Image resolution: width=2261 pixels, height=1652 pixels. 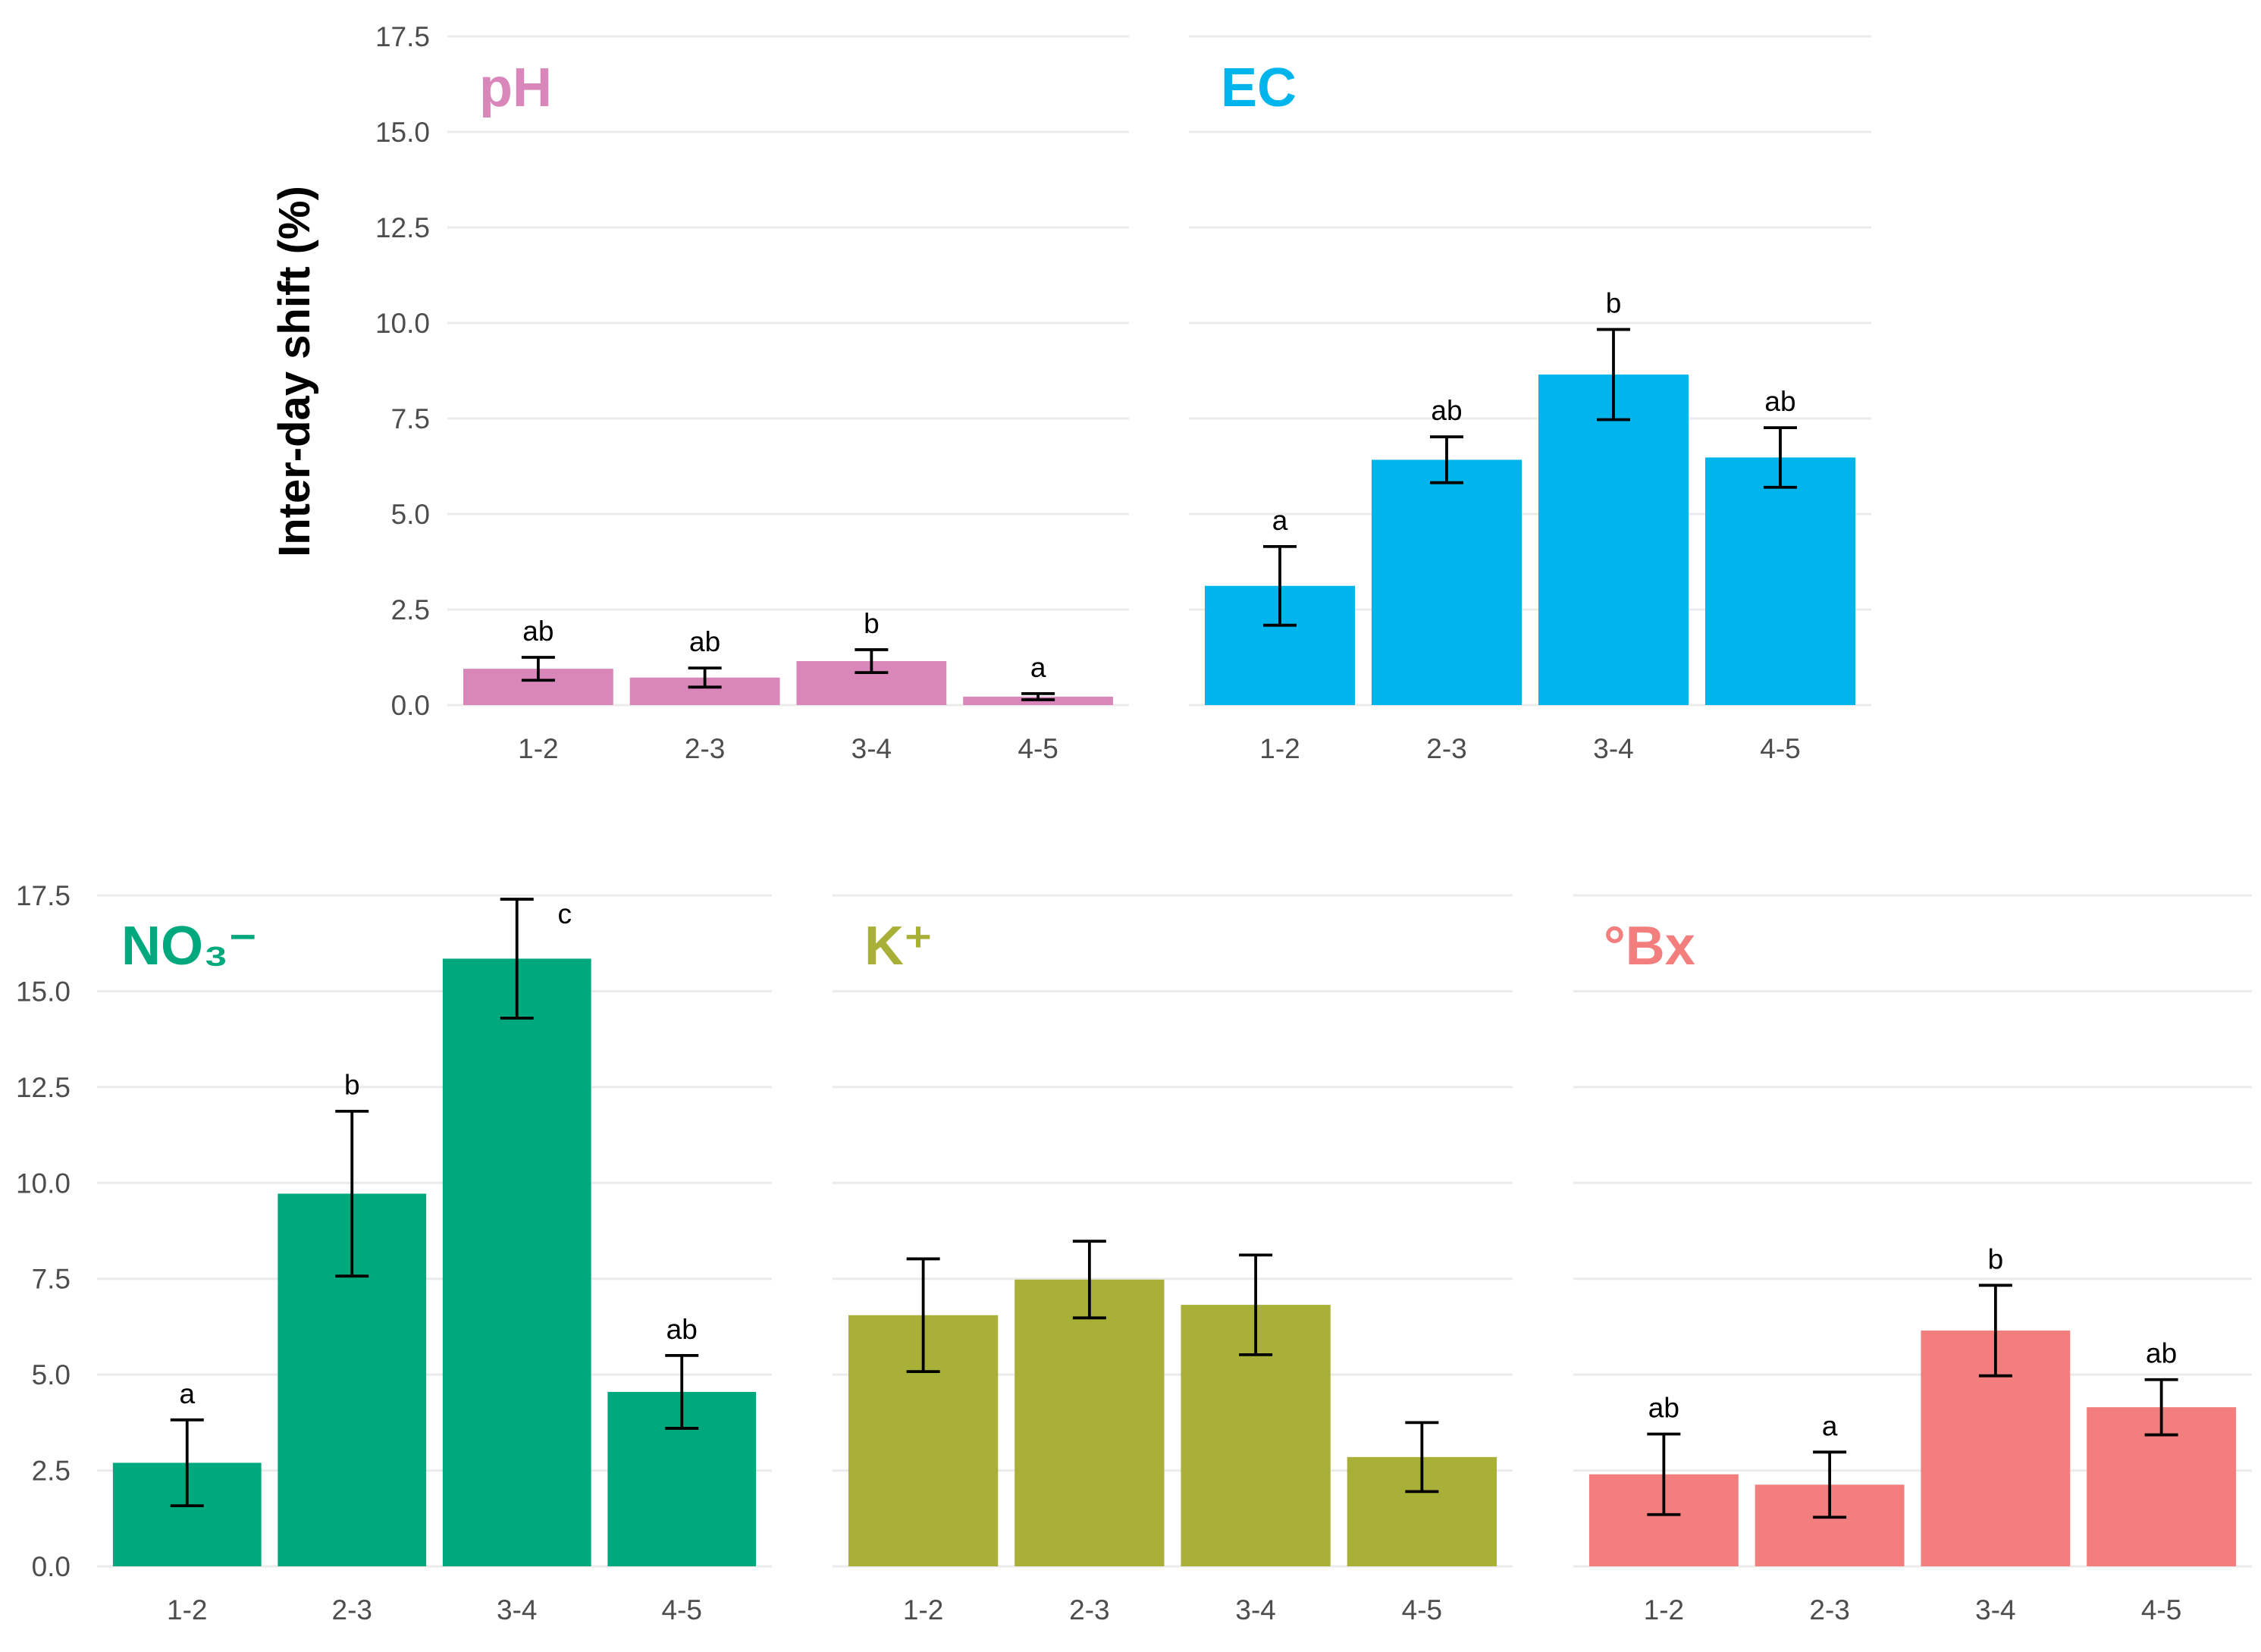 I want to click on panel-title: pH, so click(x=515, y=88).